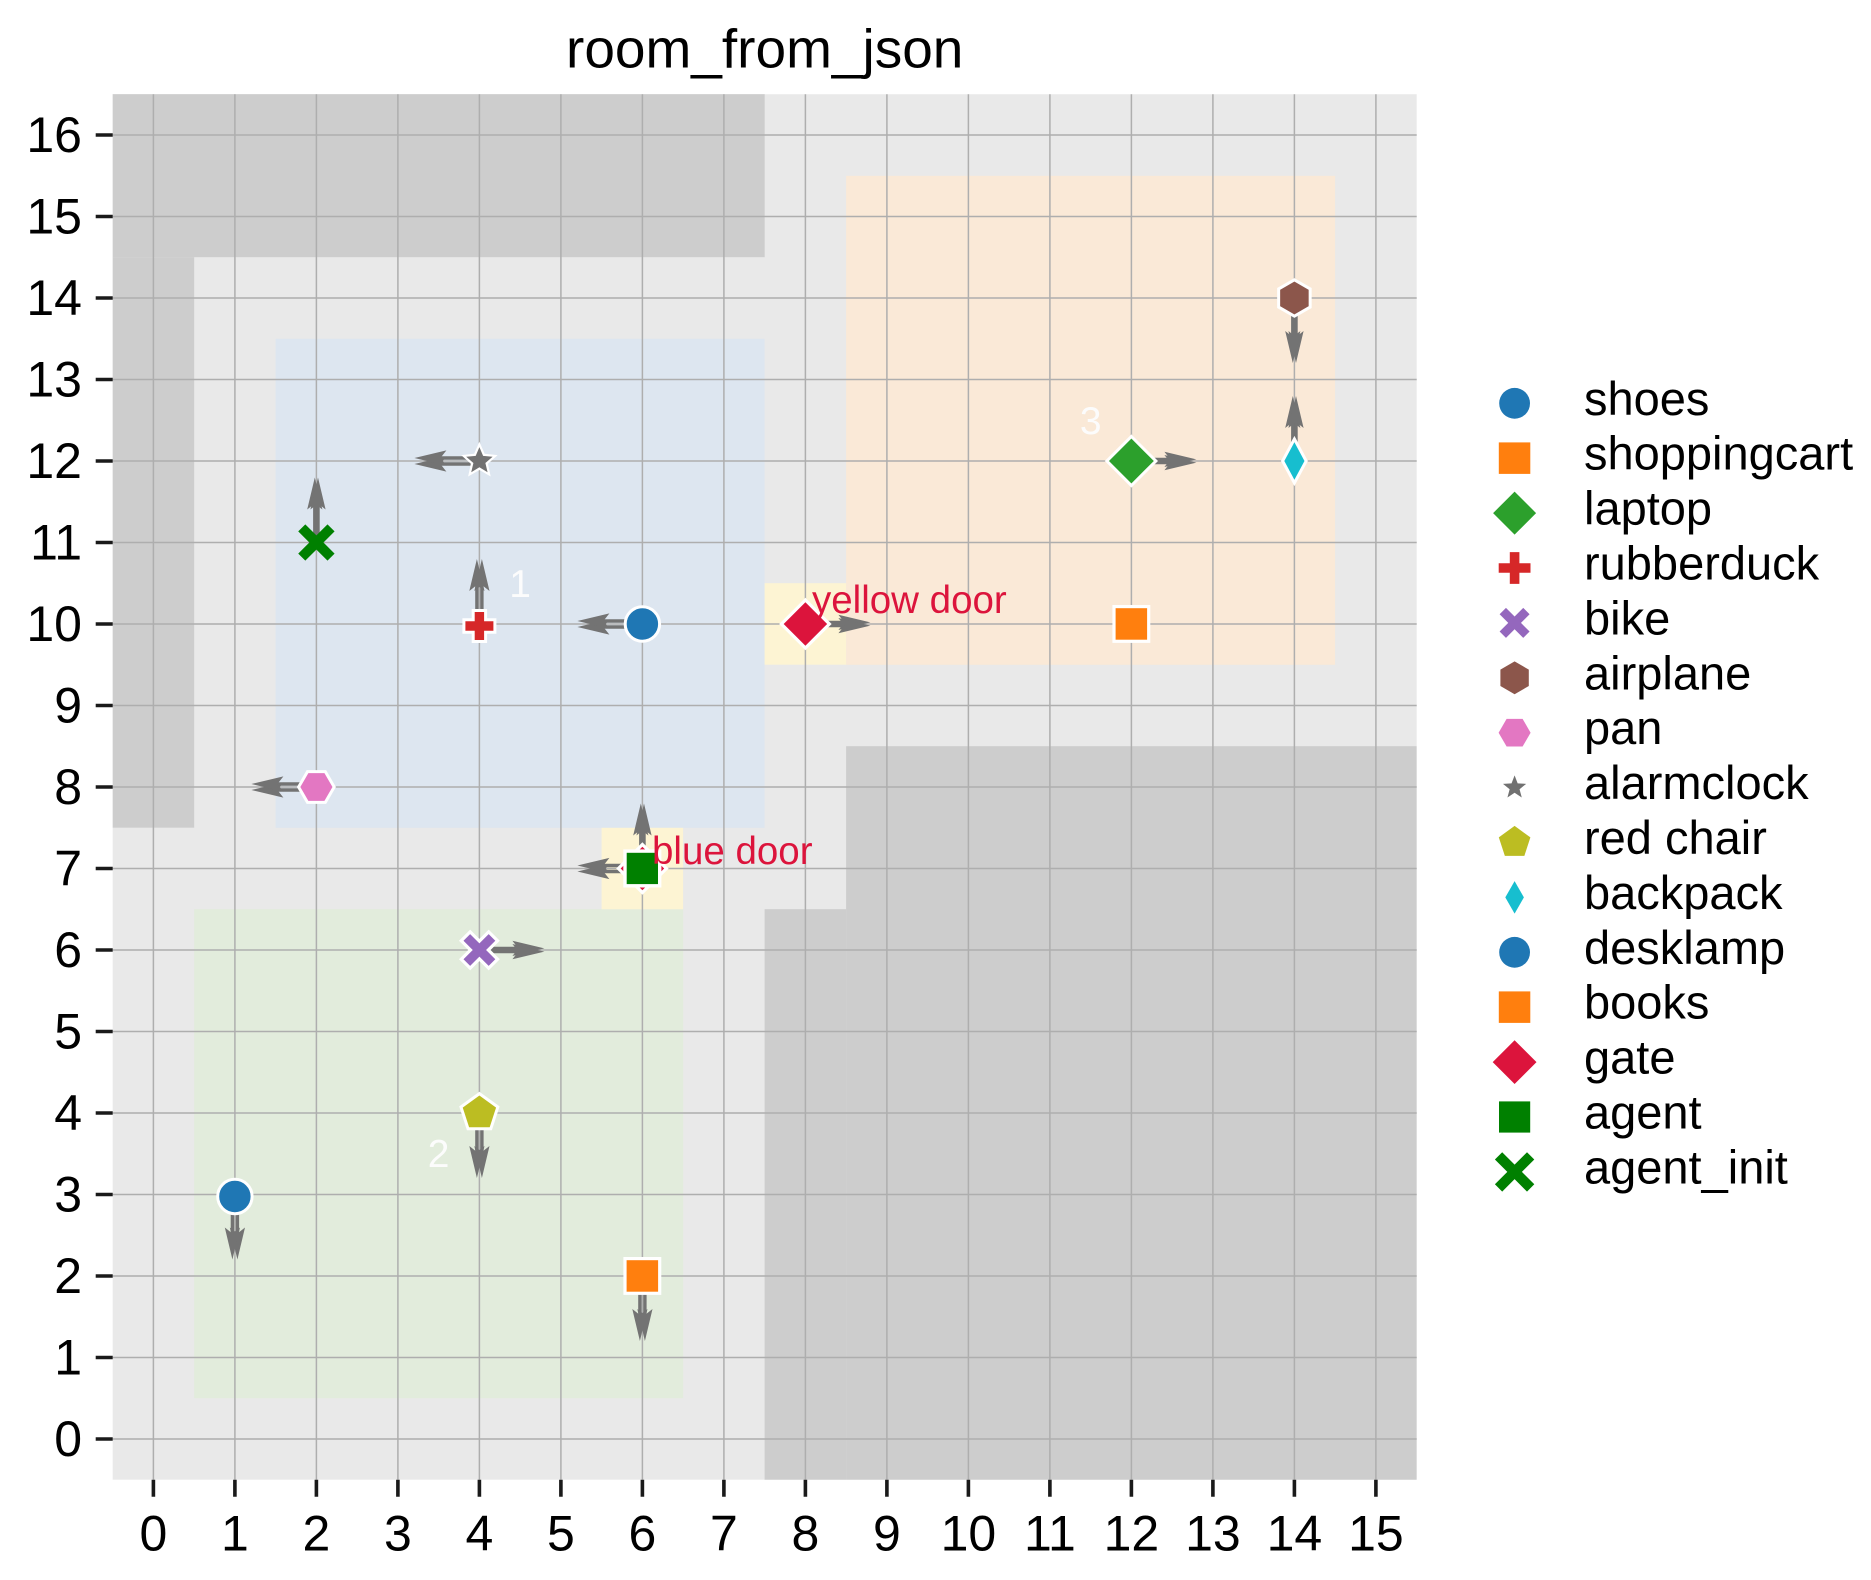 Image resolution: width=1871 pixels, height=1580 pixels. Describe the element at coordinates (1623, 727) in the screenshot. I see `svg-text: pan` at that location.